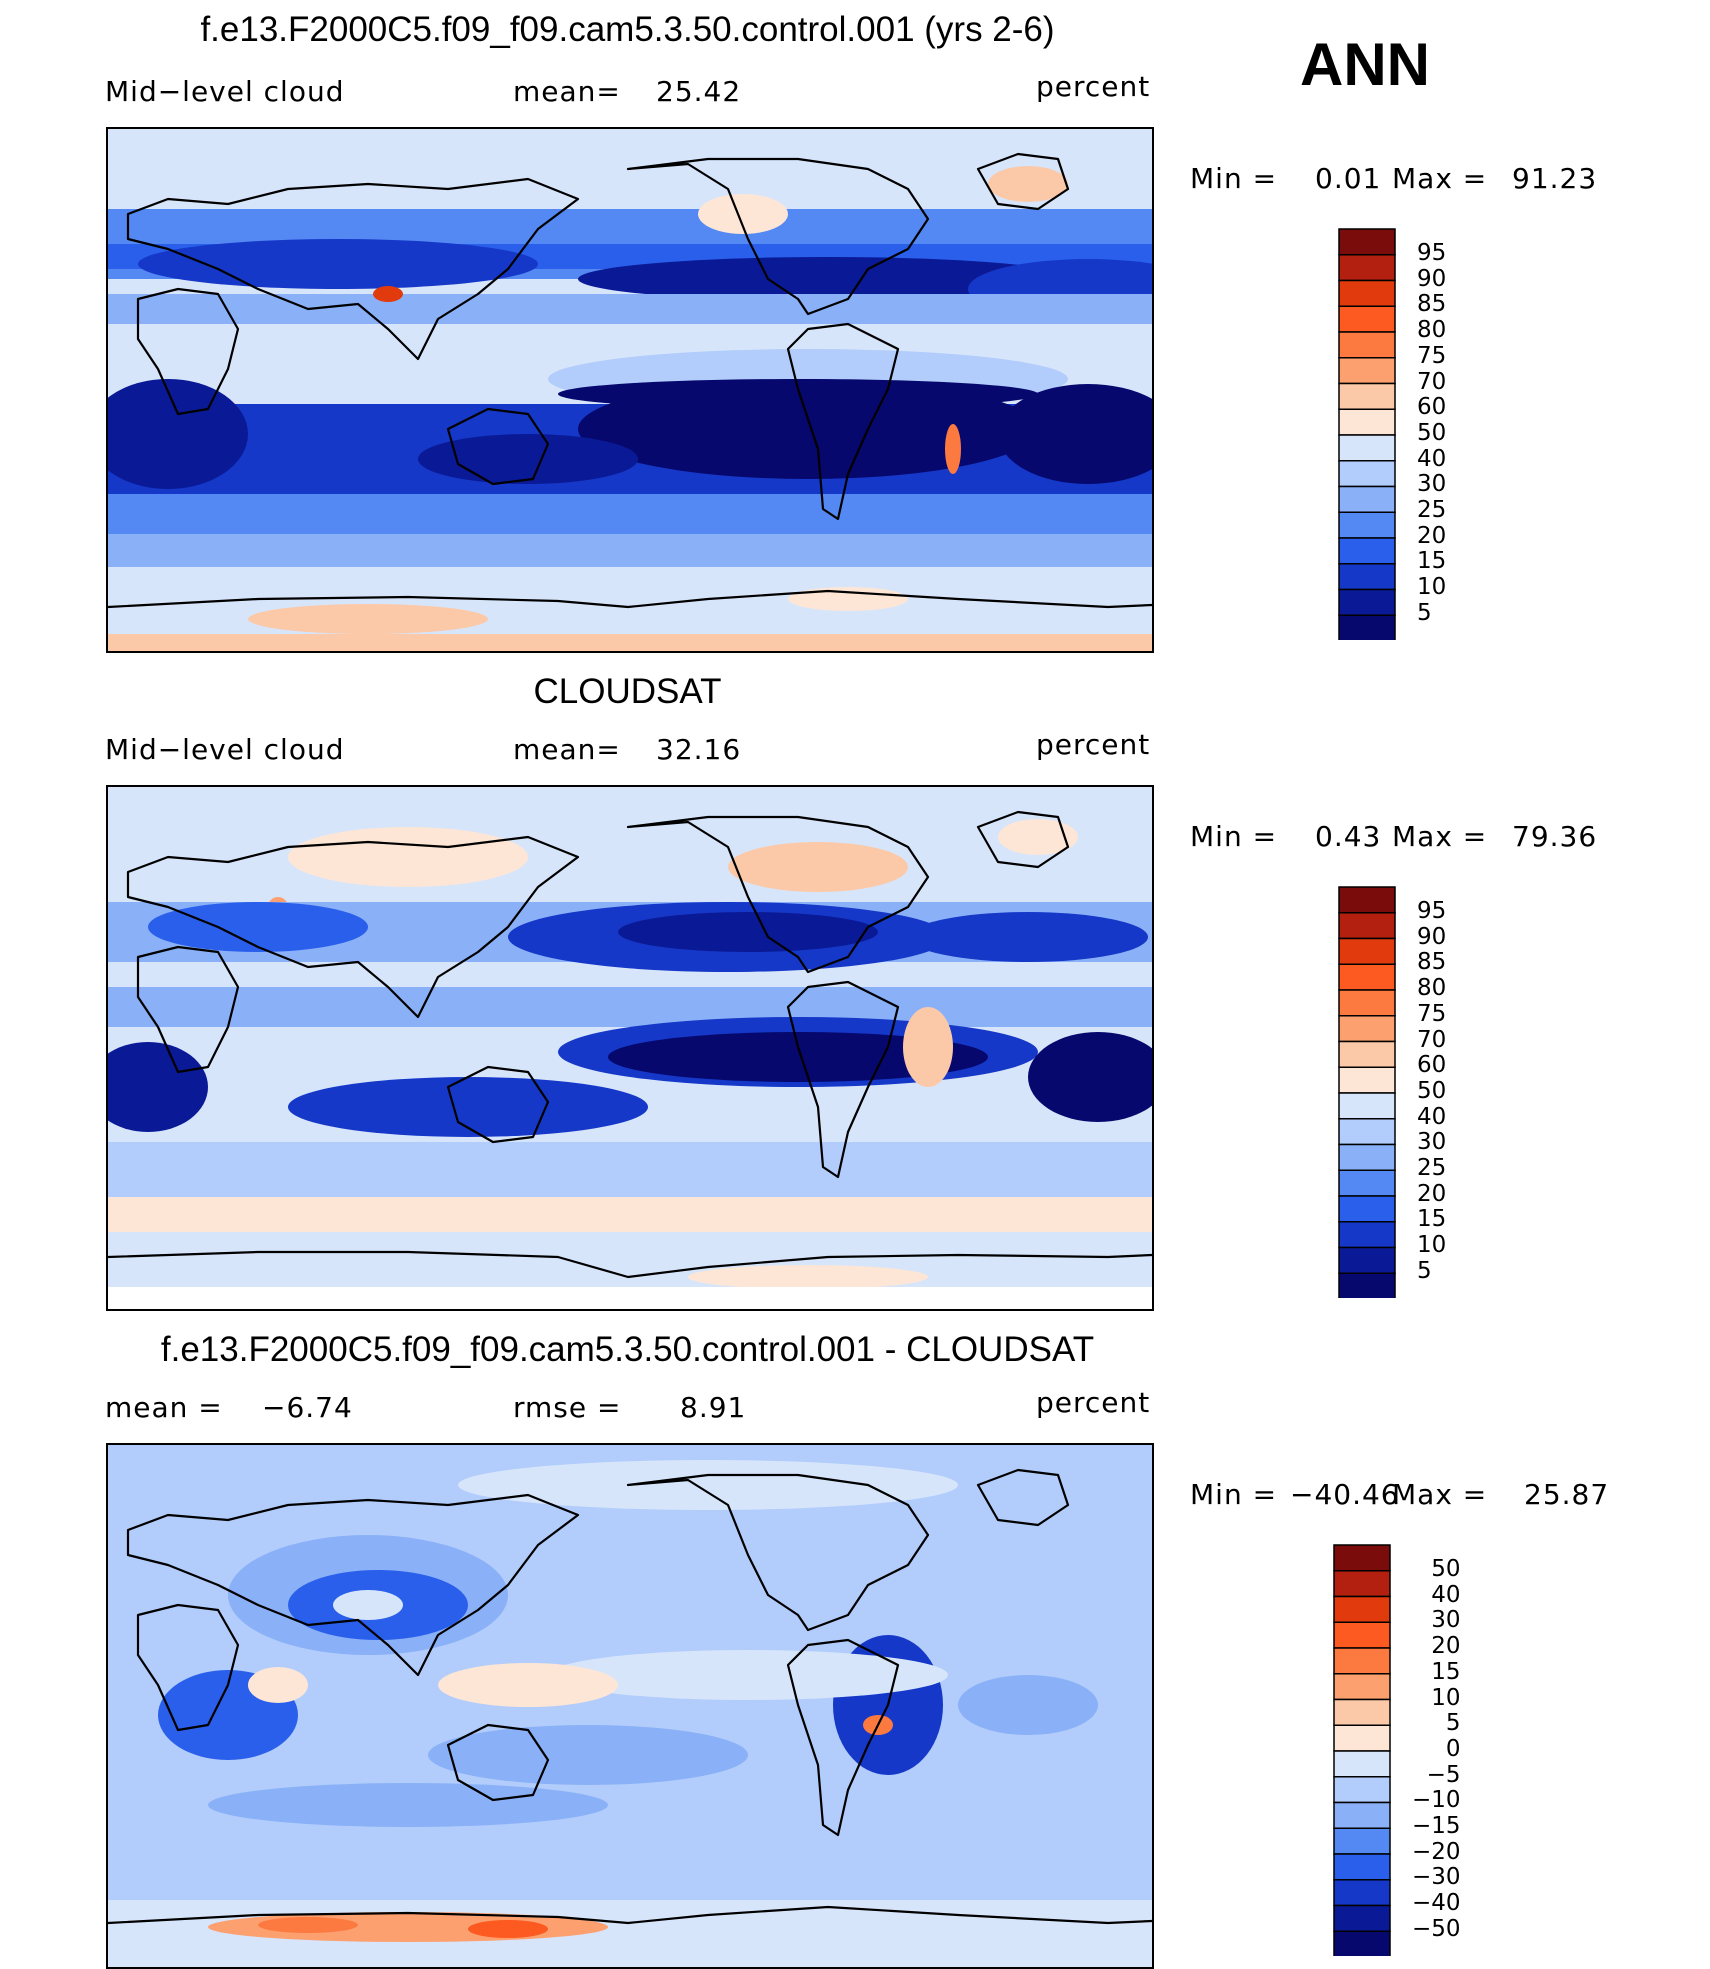 Image resolution: width=1710 pixels, height=1969 pixels. What do you see at coordinates (1234, 178) in the screenshot?
I see `panel1-min-label: Min =` at bounding box center [1234, 178].